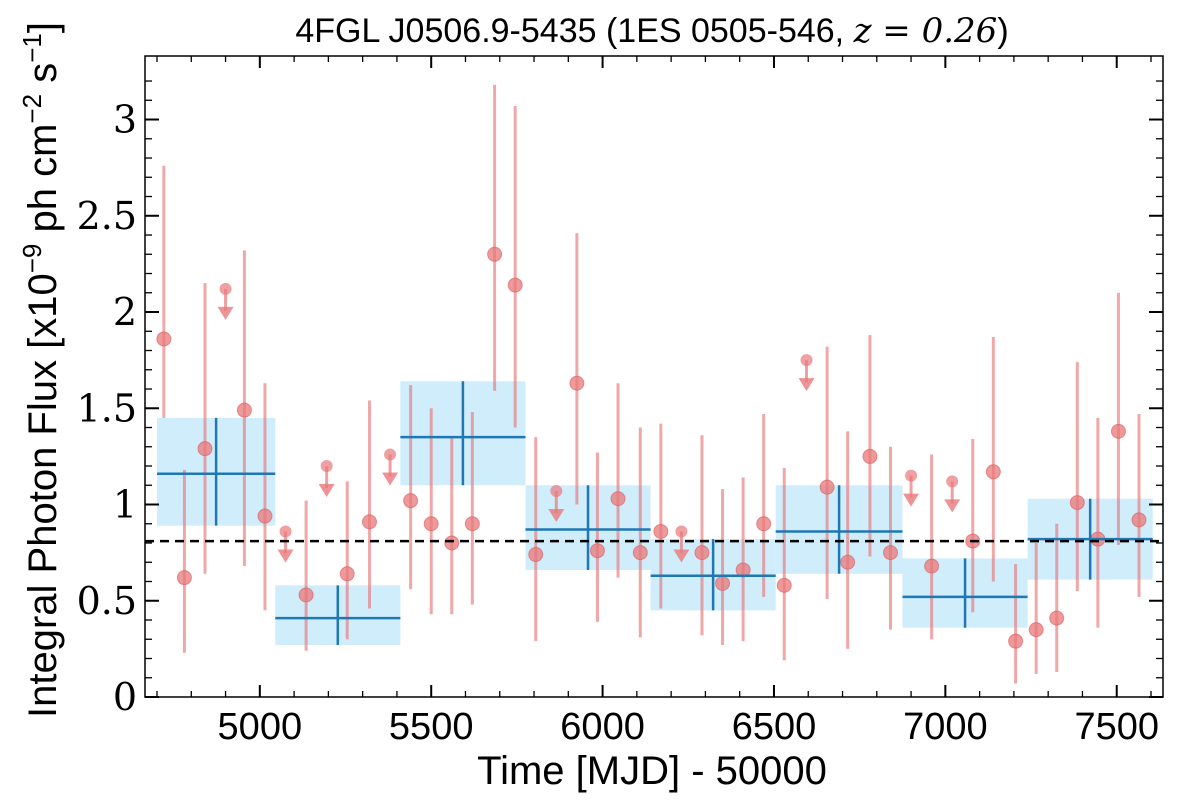 The height and width of the screenshot is (800, 1200). Describe the element at coordinates (41, 370) in the screenshot. I see `y-axis-label: Integral Photon Flux [x10−9 ph cm−2 s−1]` at that location.